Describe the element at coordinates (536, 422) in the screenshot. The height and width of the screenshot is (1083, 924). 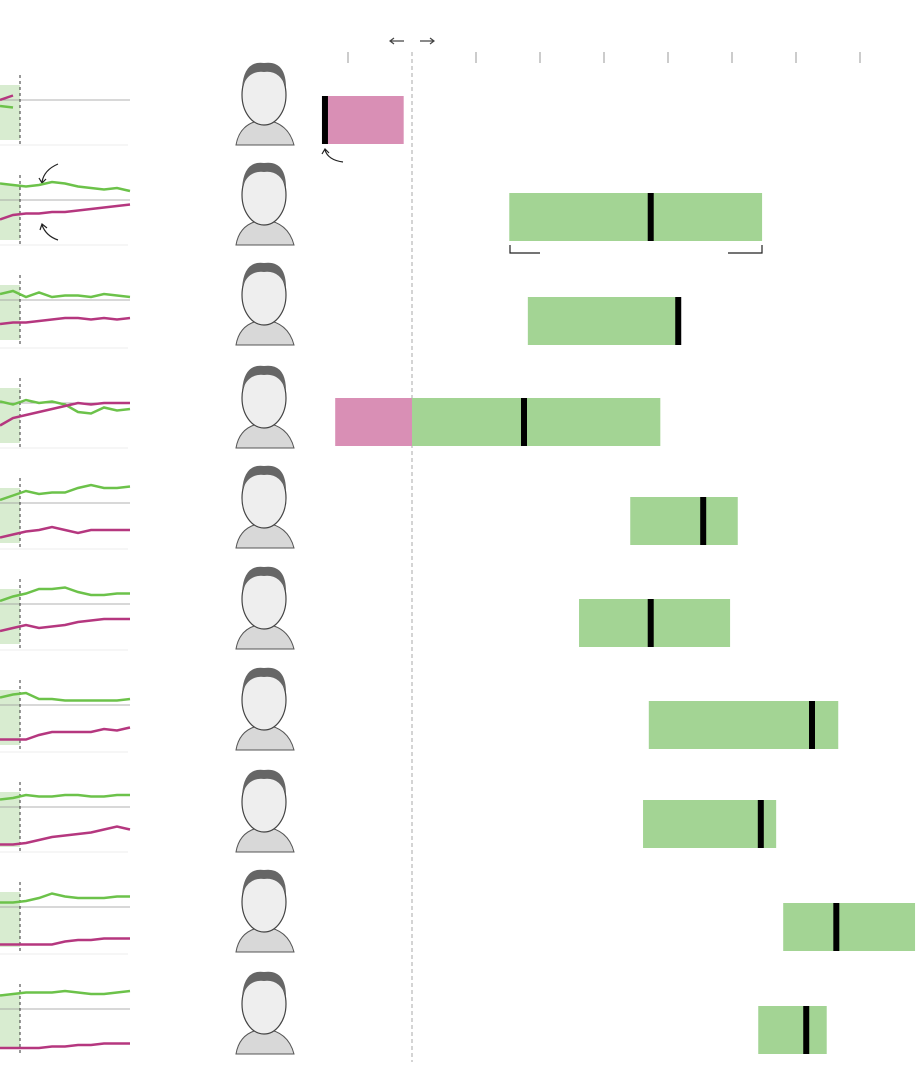
I see `range-bar-positive` at that location.